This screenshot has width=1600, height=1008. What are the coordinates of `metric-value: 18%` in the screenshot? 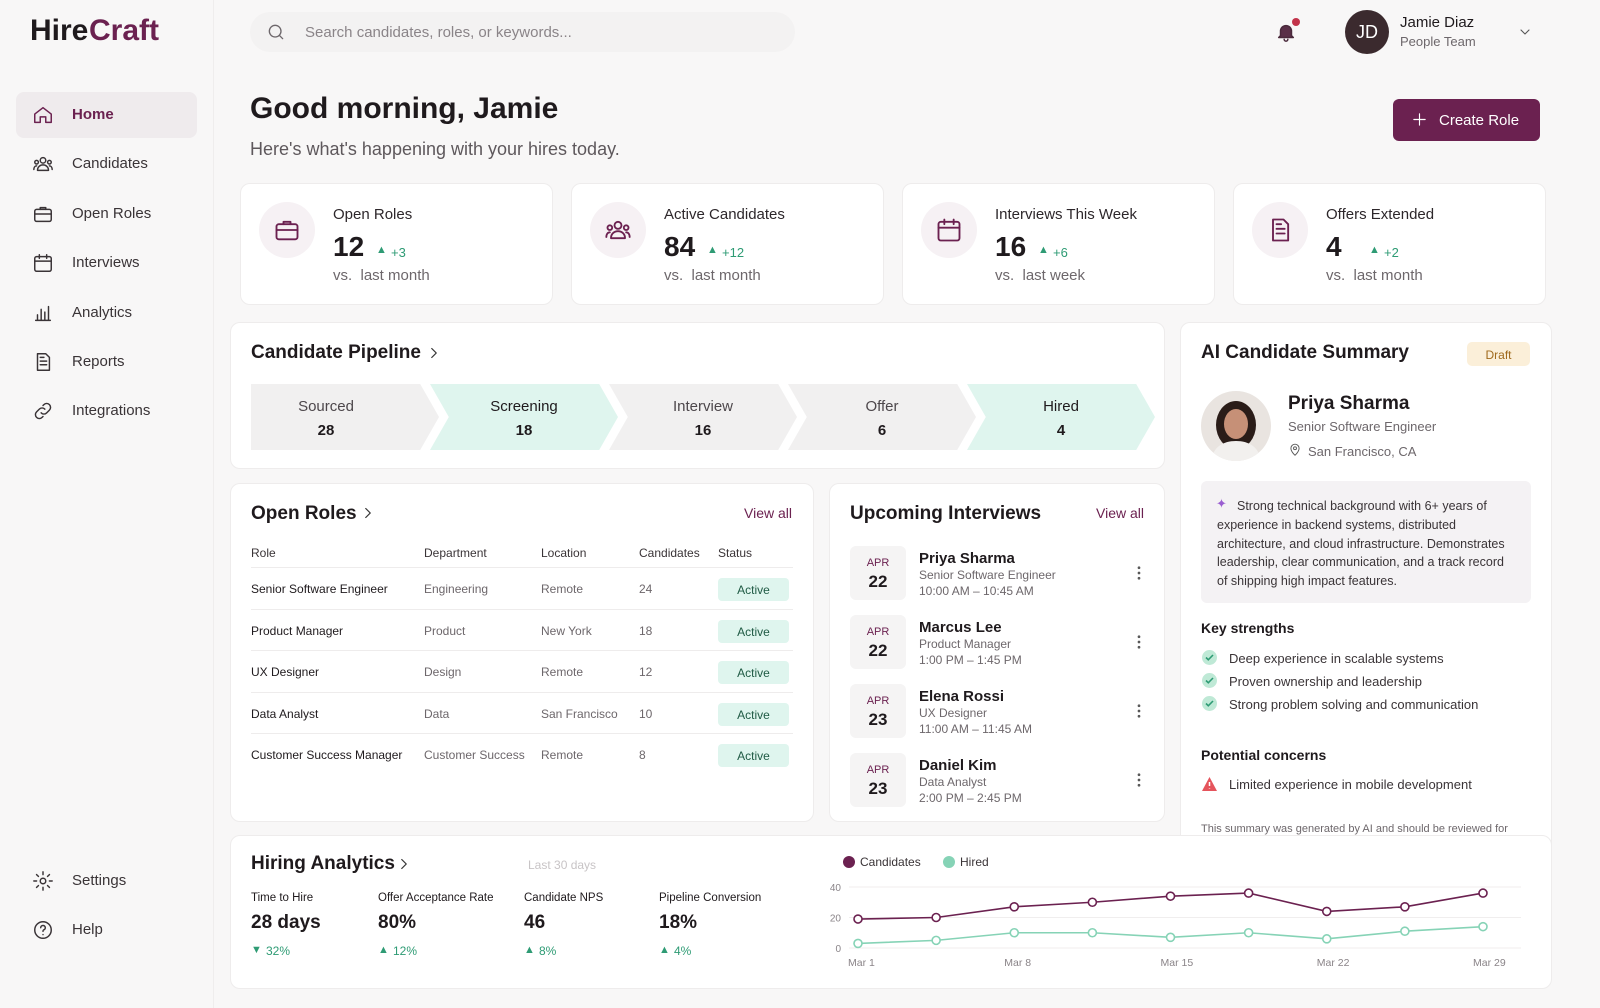 It's located at (678, 922).